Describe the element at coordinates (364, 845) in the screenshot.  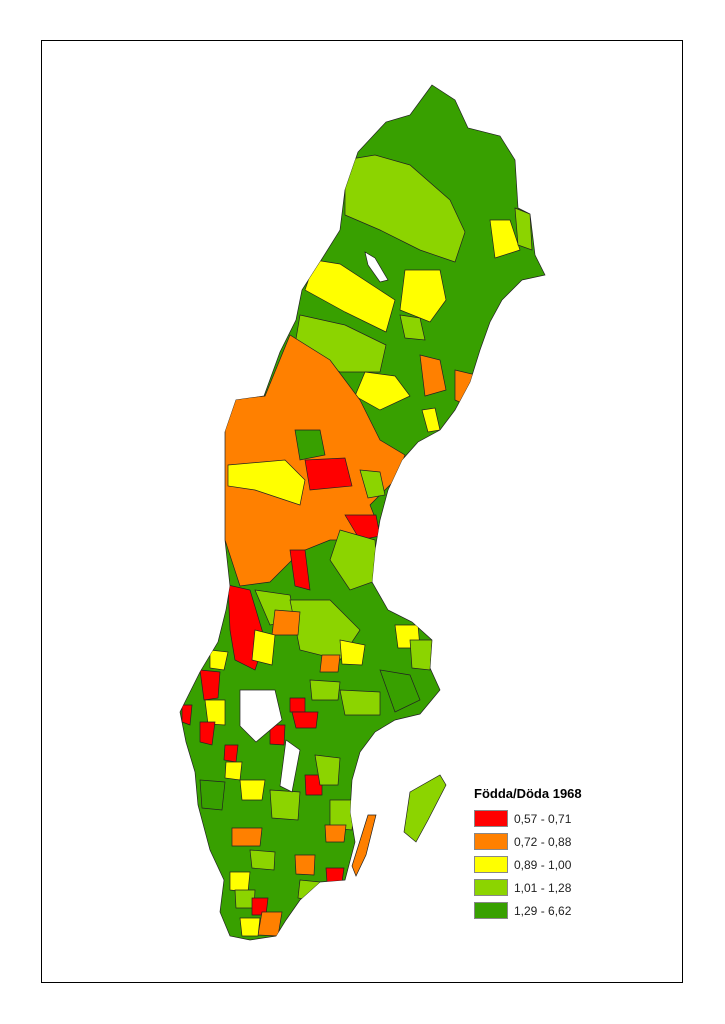
I see `island-oland` at that location.